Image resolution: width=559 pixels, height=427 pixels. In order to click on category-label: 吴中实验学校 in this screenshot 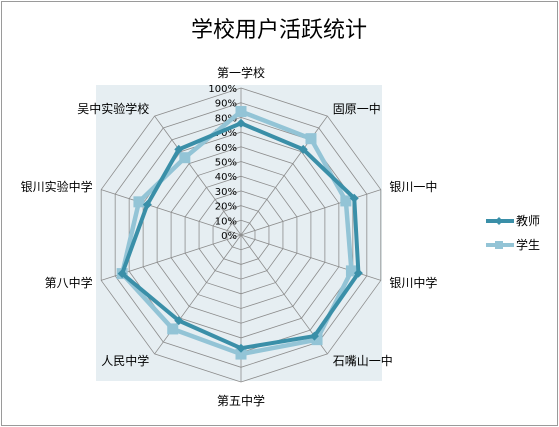, I will do `click(113, 108)`.